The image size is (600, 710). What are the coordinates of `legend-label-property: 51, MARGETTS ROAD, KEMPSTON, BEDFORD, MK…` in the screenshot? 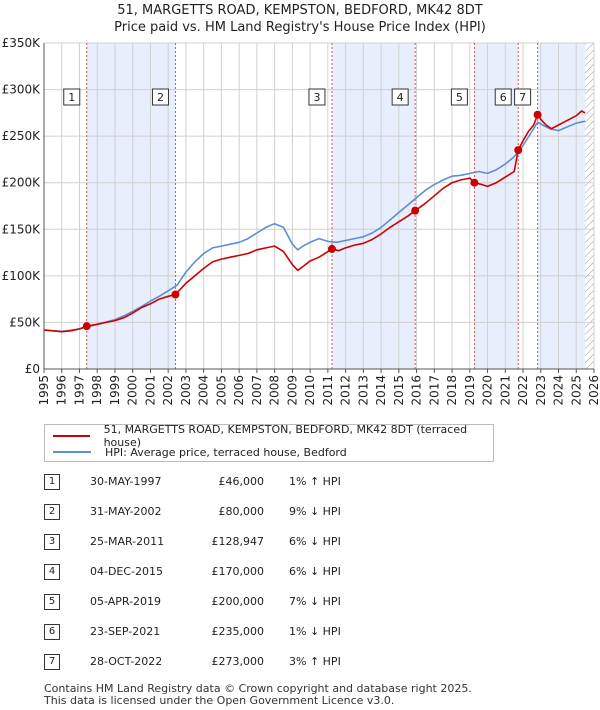 It's located at (285, 436).